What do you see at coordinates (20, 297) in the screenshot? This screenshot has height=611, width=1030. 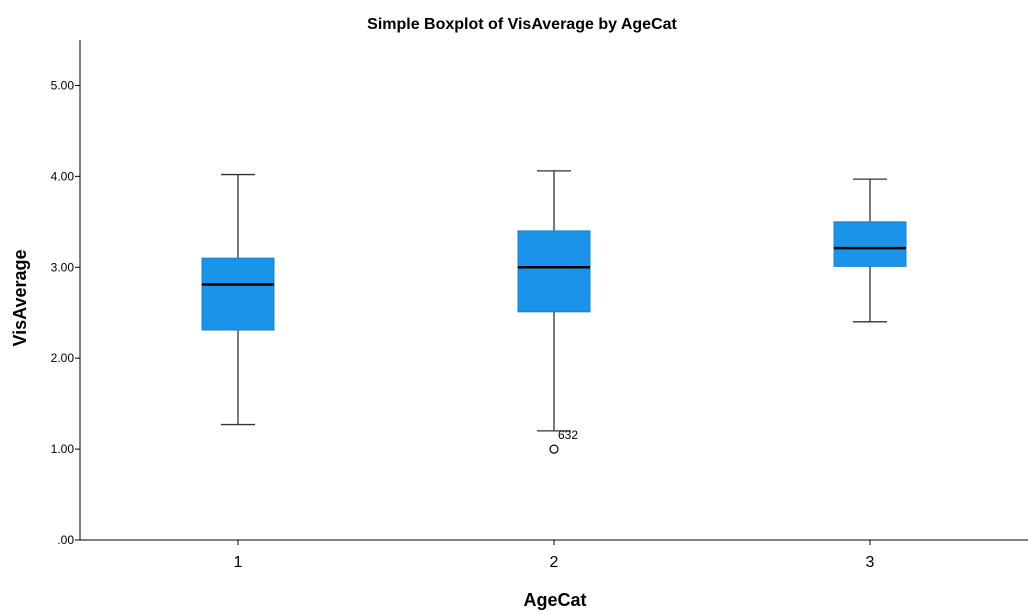 I see `y-axis-label: VisAverage` at bounding box center [20, 297].